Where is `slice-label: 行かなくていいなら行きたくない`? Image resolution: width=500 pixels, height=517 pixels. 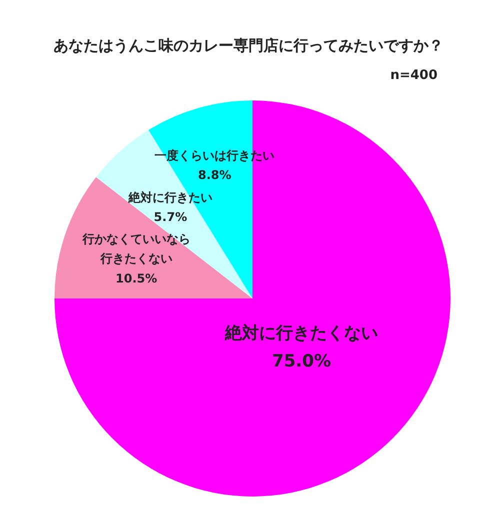
slice-label: 行かなくていいなら行きたくない is located at coordinates (135, 249).